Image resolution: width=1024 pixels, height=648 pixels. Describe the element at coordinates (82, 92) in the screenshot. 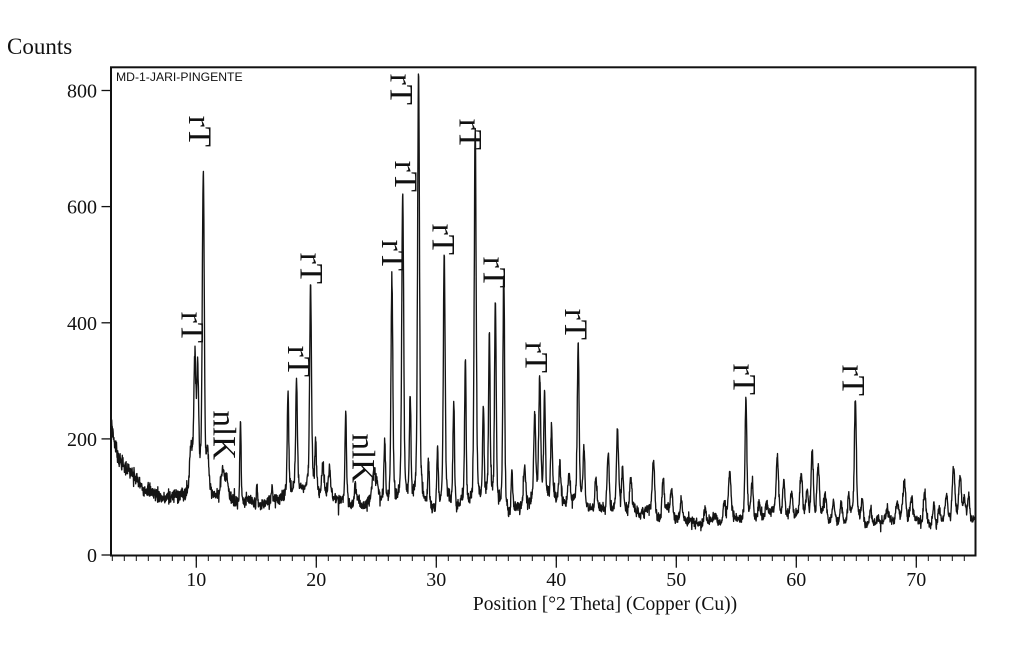

I see `svg-text: 800` at that location.